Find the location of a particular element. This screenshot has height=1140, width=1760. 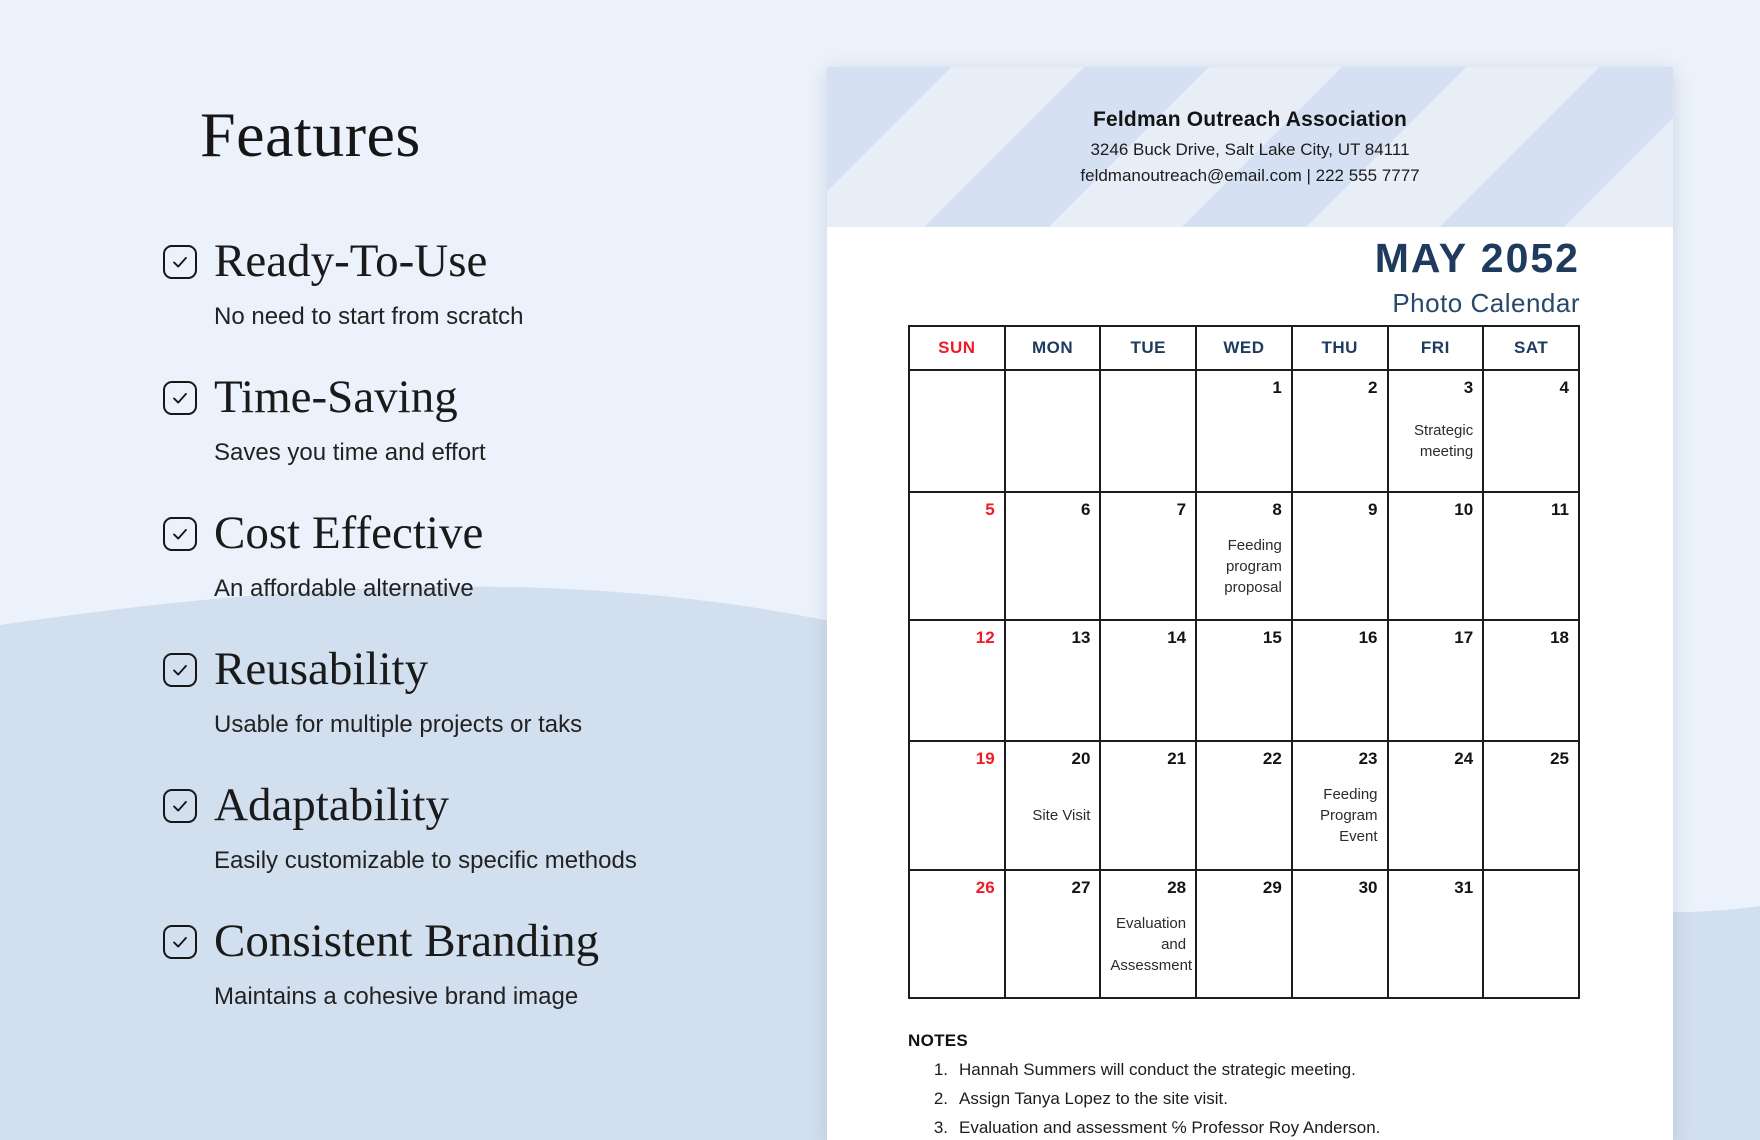

calendar-day-cell: 3 Strategic meeting is located at coordinates (1435, 431).